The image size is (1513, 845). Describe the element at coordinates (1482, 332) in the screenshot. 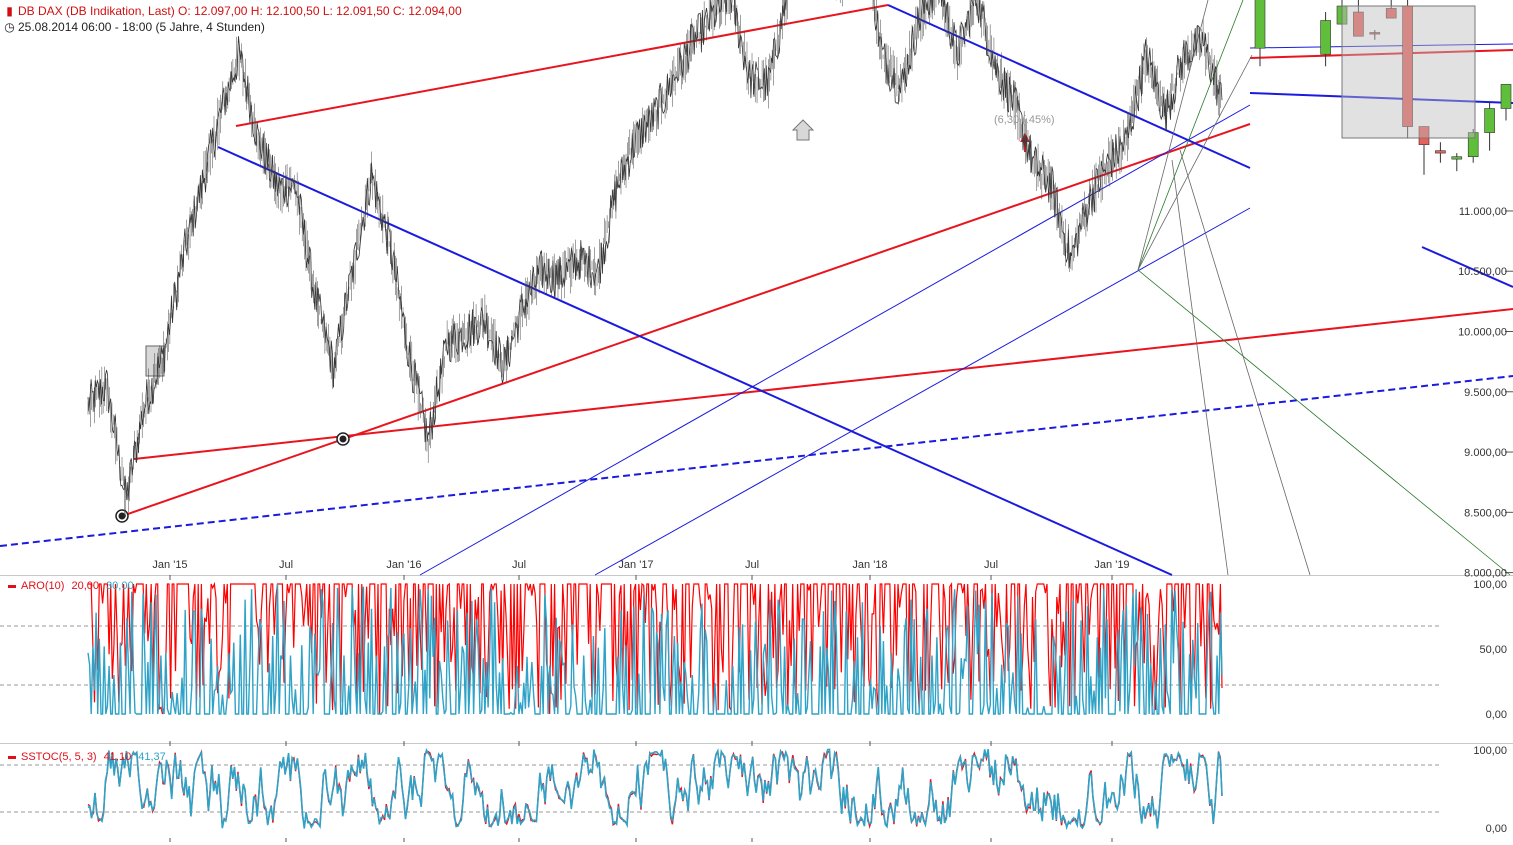

I see `y-tick-label: 10.000,00` at that location.